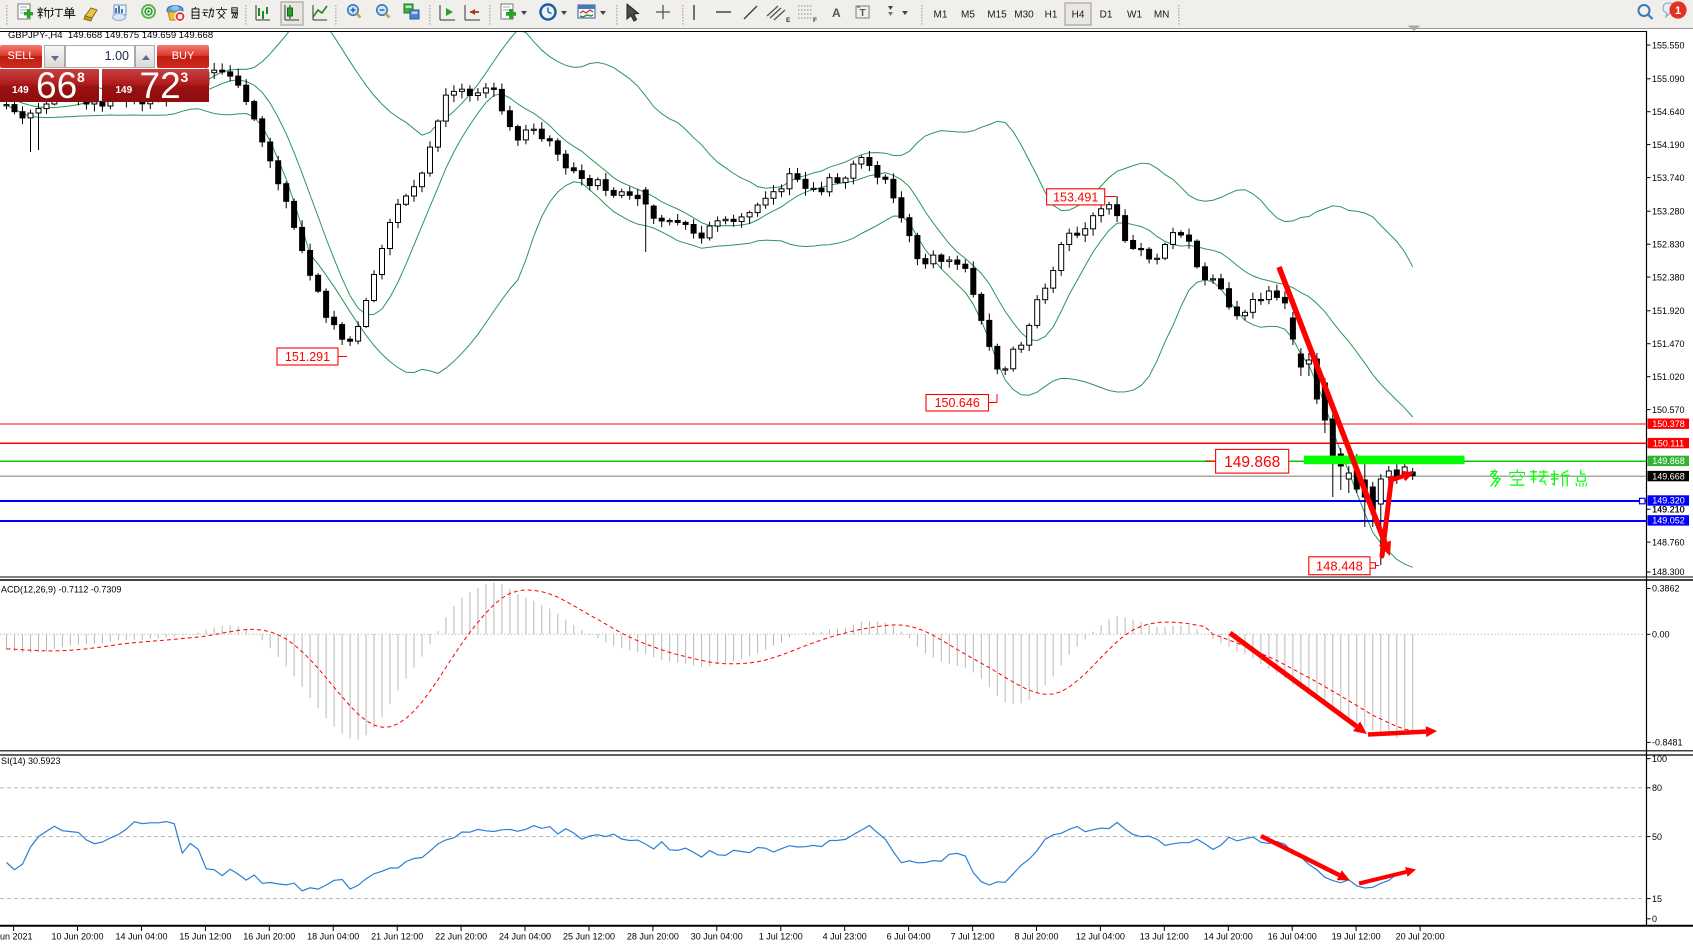 This screenshot has width=1693, height=945. What do you see at coordinates (862, 13) in the screenshot?
I see `svg-text: T` at bounding box center [862, 13].